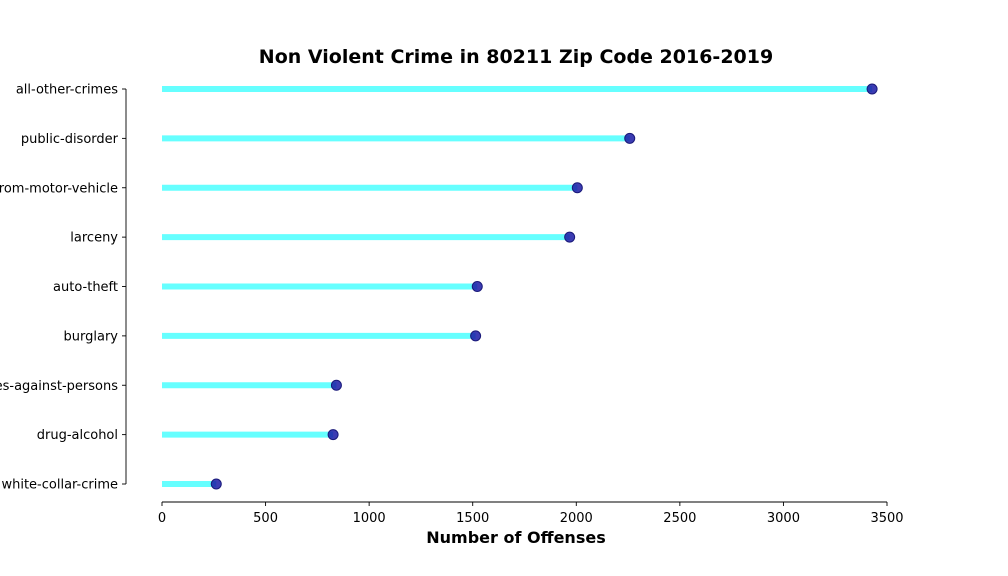 This screenshot has height=576, width=1008. I want to click on y-tick-label: theft-from-motor-vehicle, so click(59, 188).